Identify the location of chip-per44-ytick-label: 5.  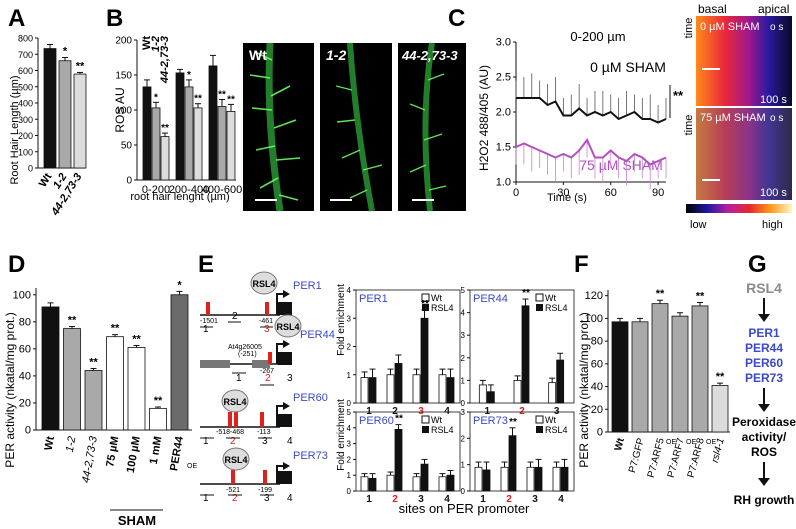
(463, 290).